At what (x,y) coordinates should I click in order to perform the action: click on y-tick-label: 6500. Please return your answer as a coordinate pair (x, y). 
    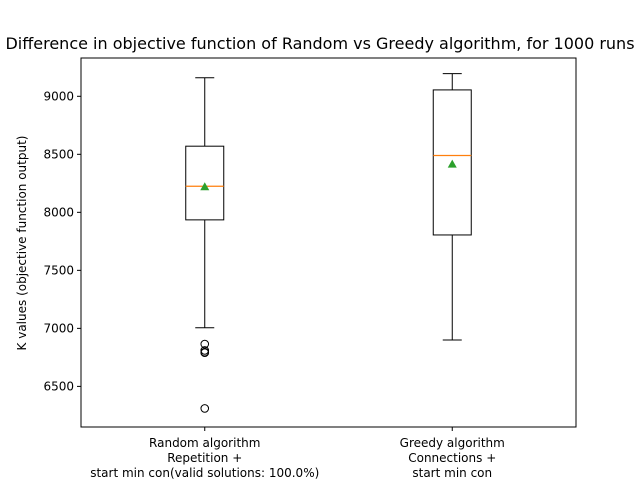
    Looking at the image, I should click on (58, 386).